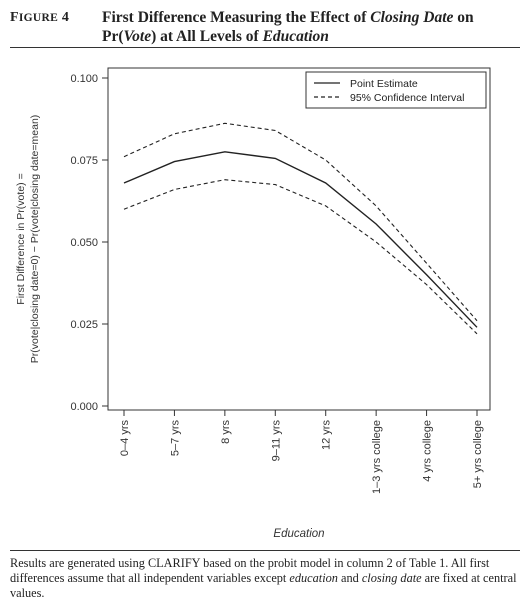 The image size is (530, 616). I want to click on top-rule, so click(265, 47).